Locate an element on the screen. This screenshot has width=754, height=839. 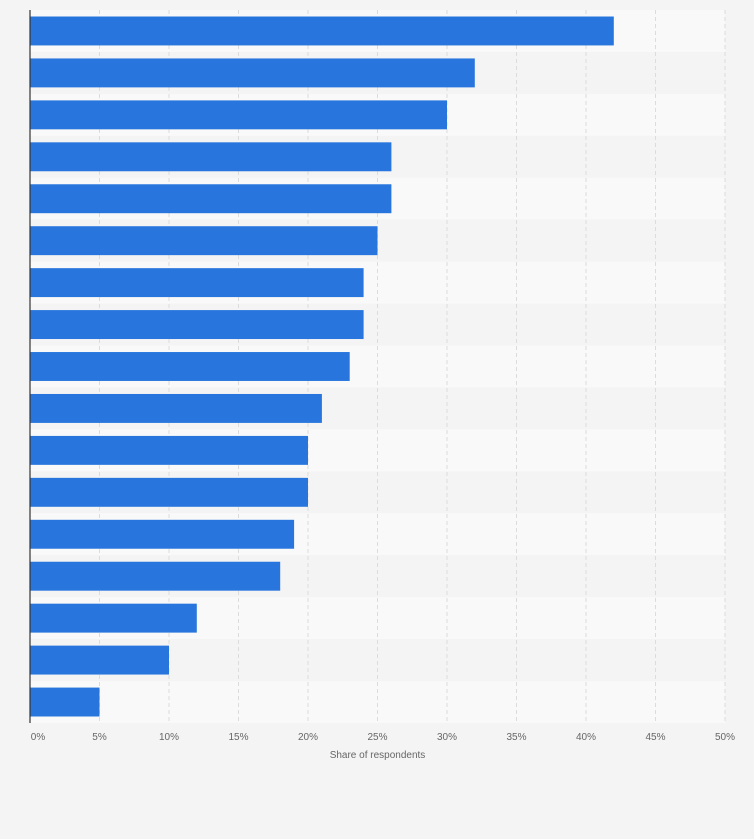
x-tick-label: 5% is located at coordinates (99, 737).